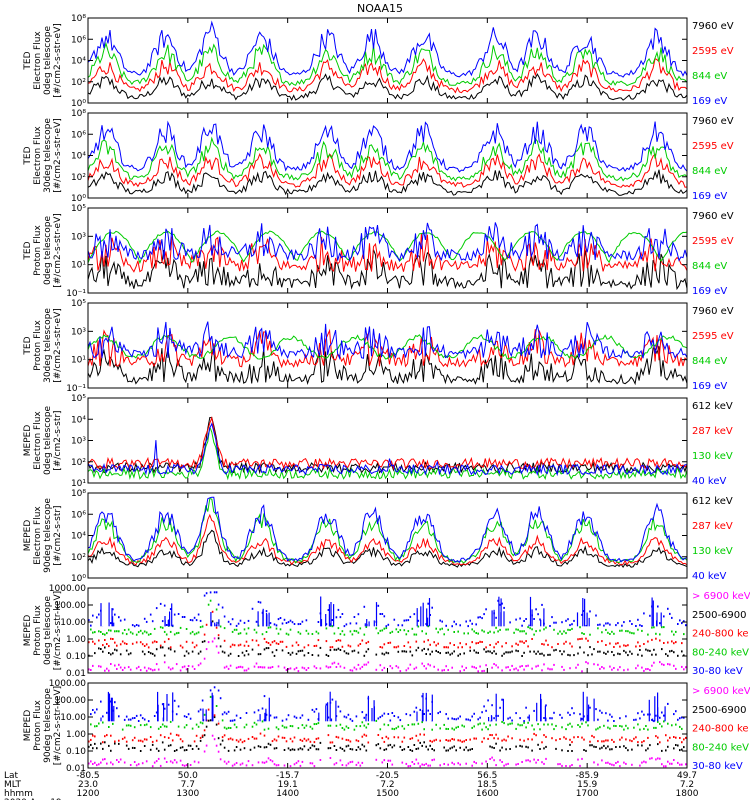 The height and width of the screenshot is (800, 750). I want to click on x-tick-label: 7.2, so click(387, 785).